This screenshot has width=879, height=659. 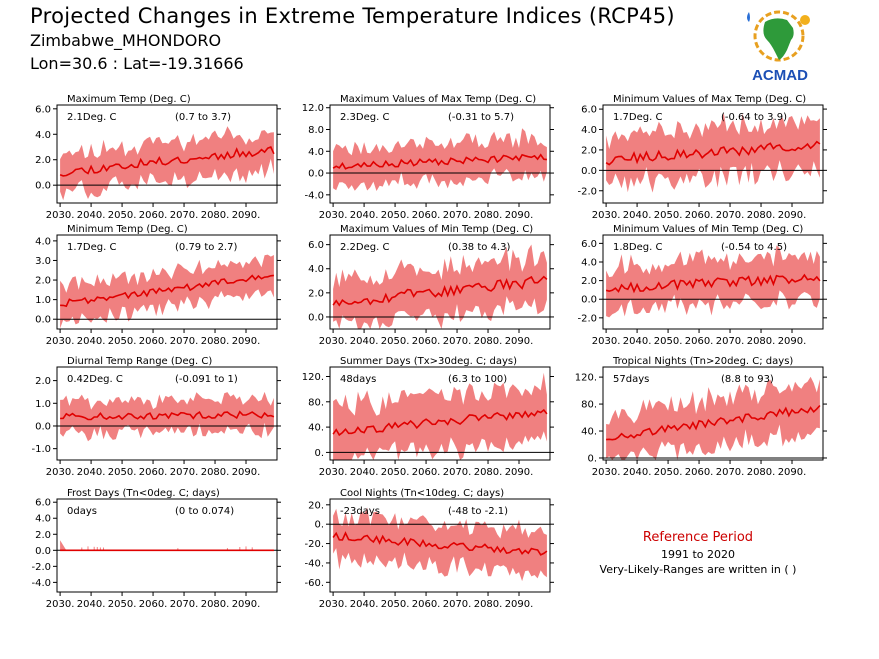 What do you see at coordinates (637, 247) in the screenshot?
I see `mean-change-label: 1.8Deg. C` at bounding box center [637, 247].